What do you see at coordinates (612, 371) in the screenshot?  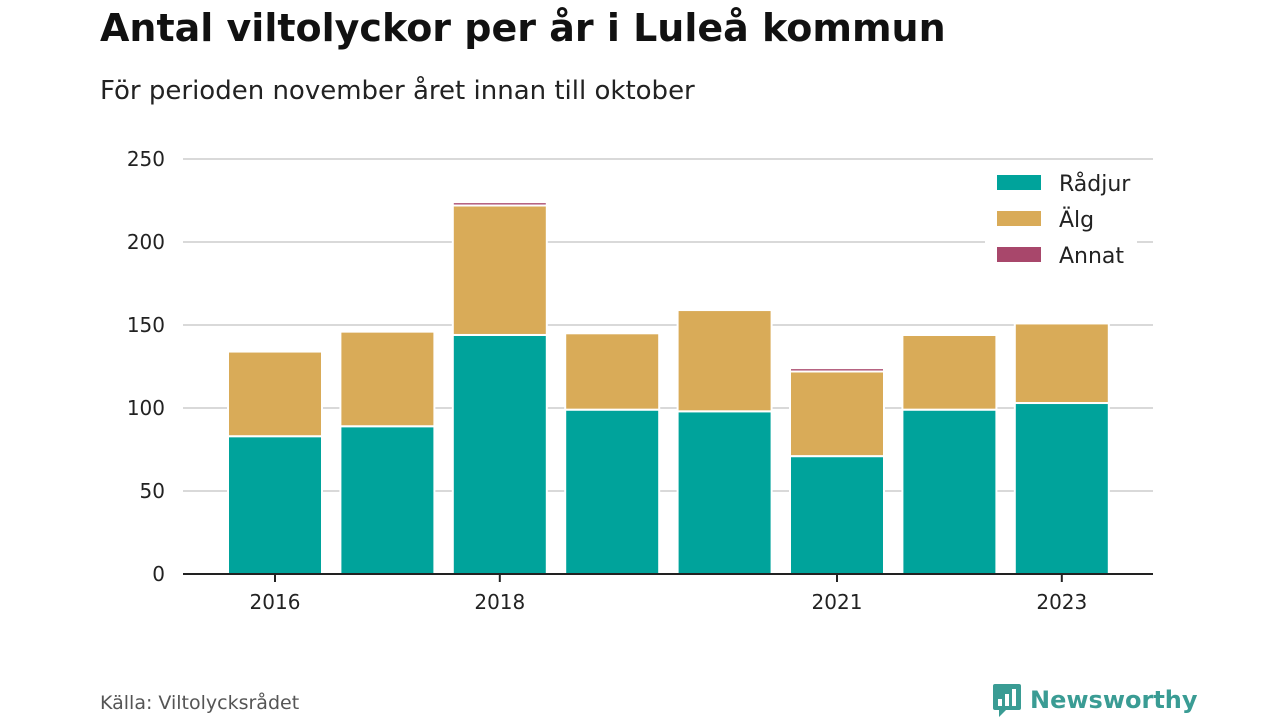 I see `bar-segment-älg-2019` at bounding box center [612, 371].